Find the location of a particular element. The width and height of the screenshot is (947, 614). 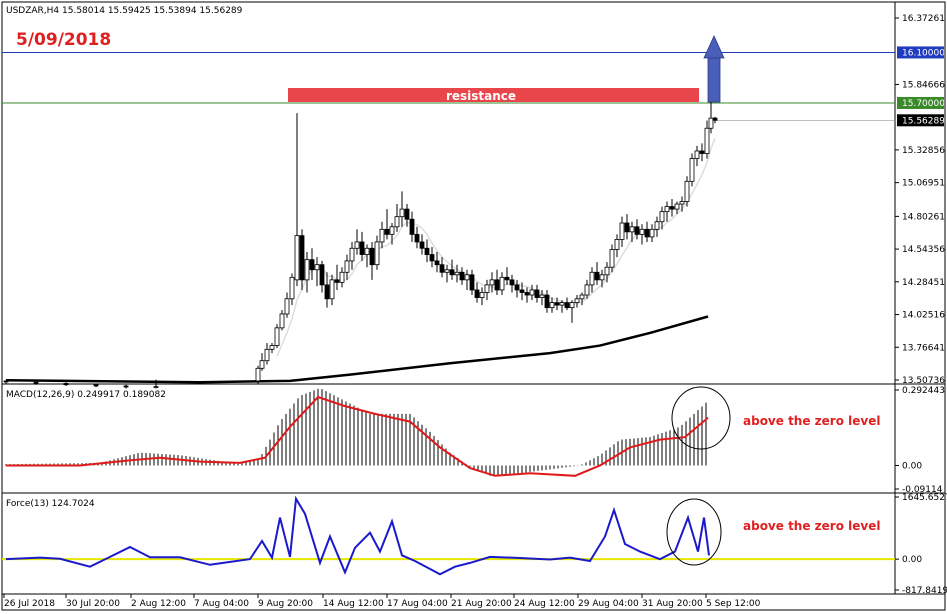

price-tick-label: 13.50736 is located at coordinates (923, 381).